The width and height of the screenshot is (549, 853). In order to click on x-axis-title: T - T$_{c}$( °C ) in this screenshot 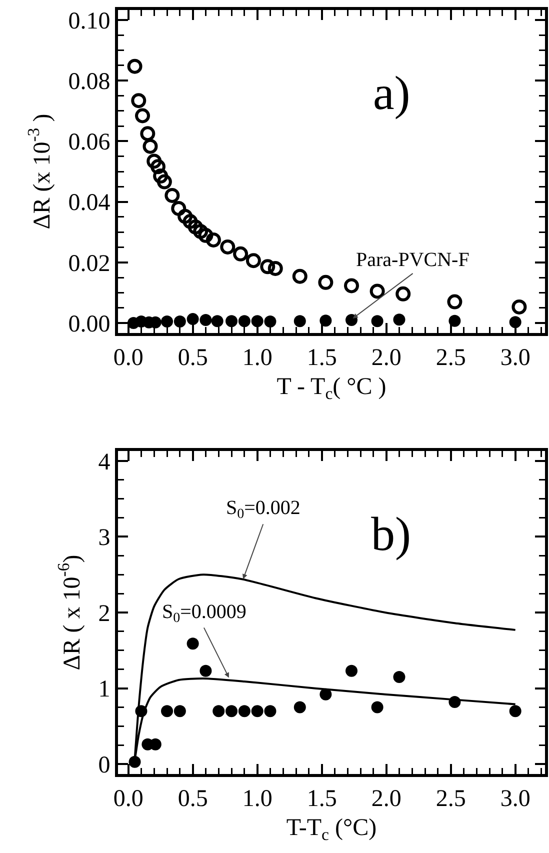, I will do `click(331, 389)`.